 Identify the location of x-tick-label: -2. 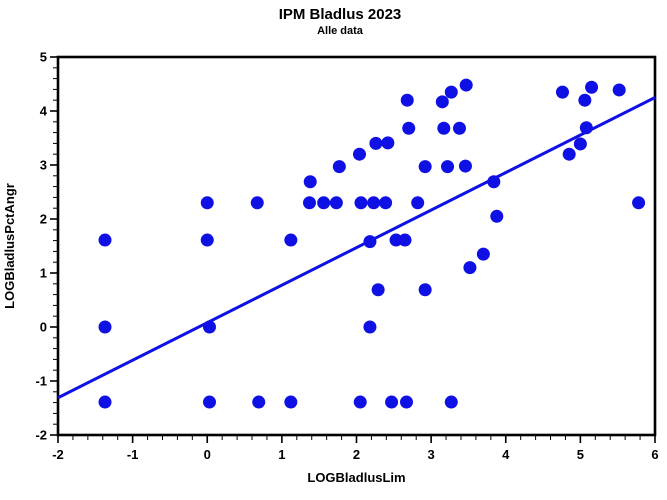
(58, 454).